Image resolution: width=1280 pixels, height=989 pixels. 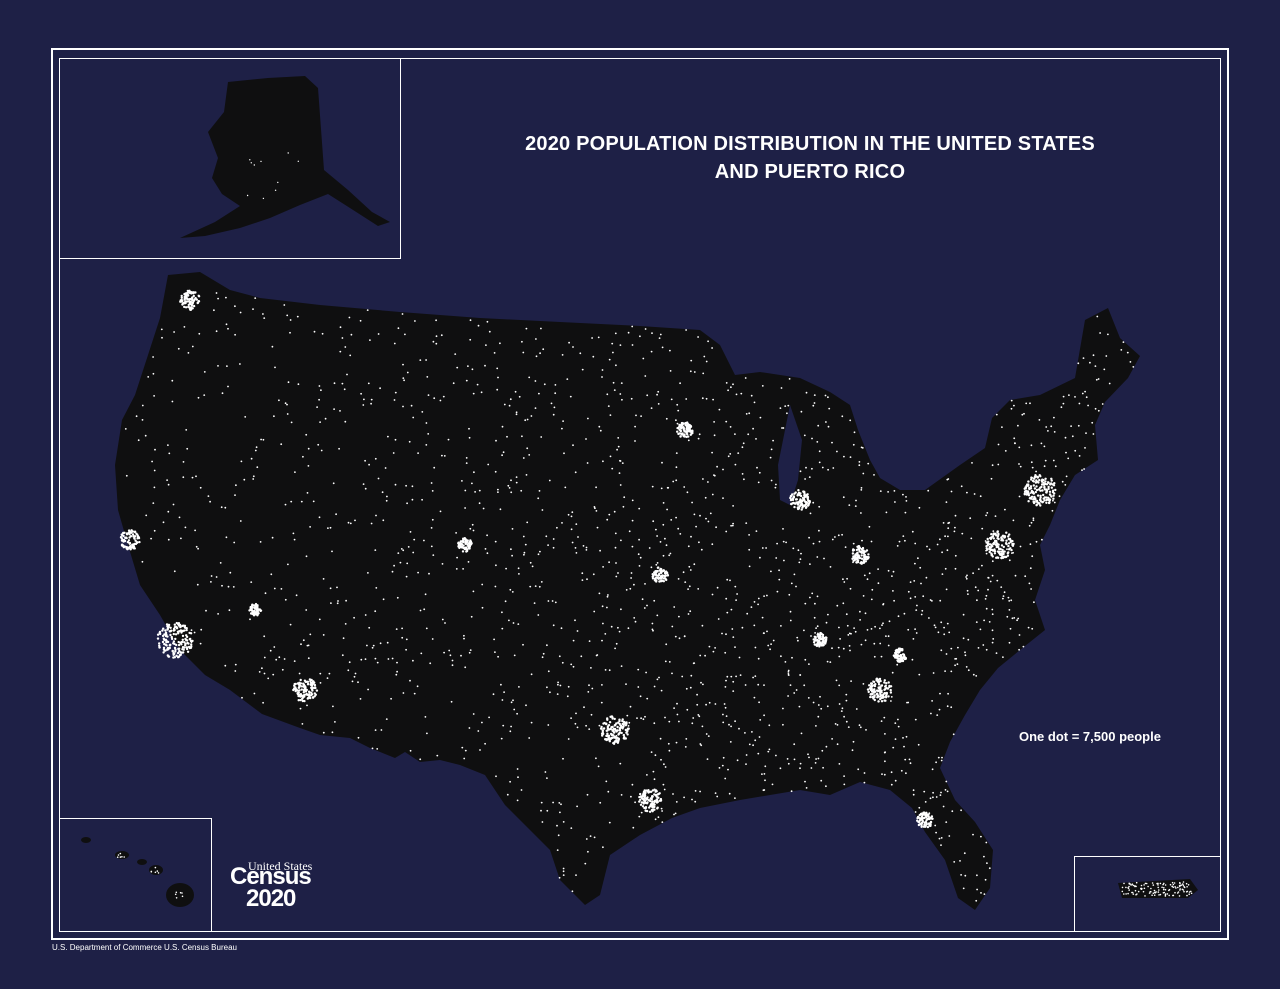 I want to click on logo-year-text: 2020, so click(x=271, y=898).